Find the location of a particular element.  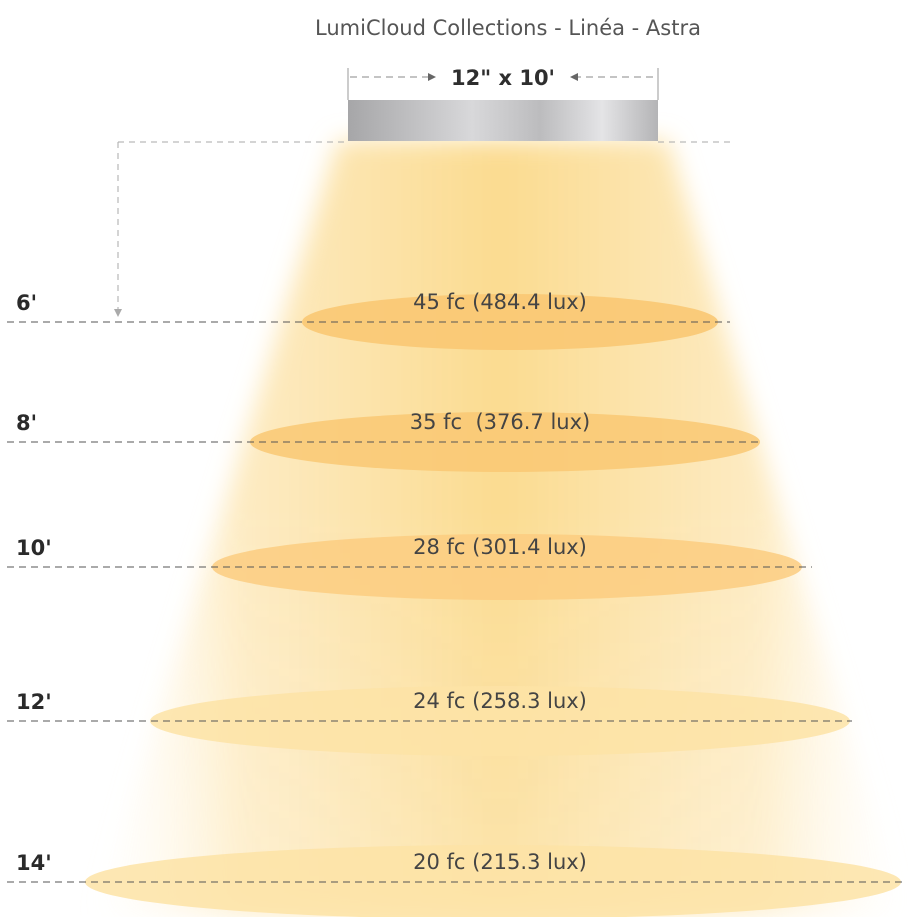

height-label: 6' is located at coordinates (26, 303).